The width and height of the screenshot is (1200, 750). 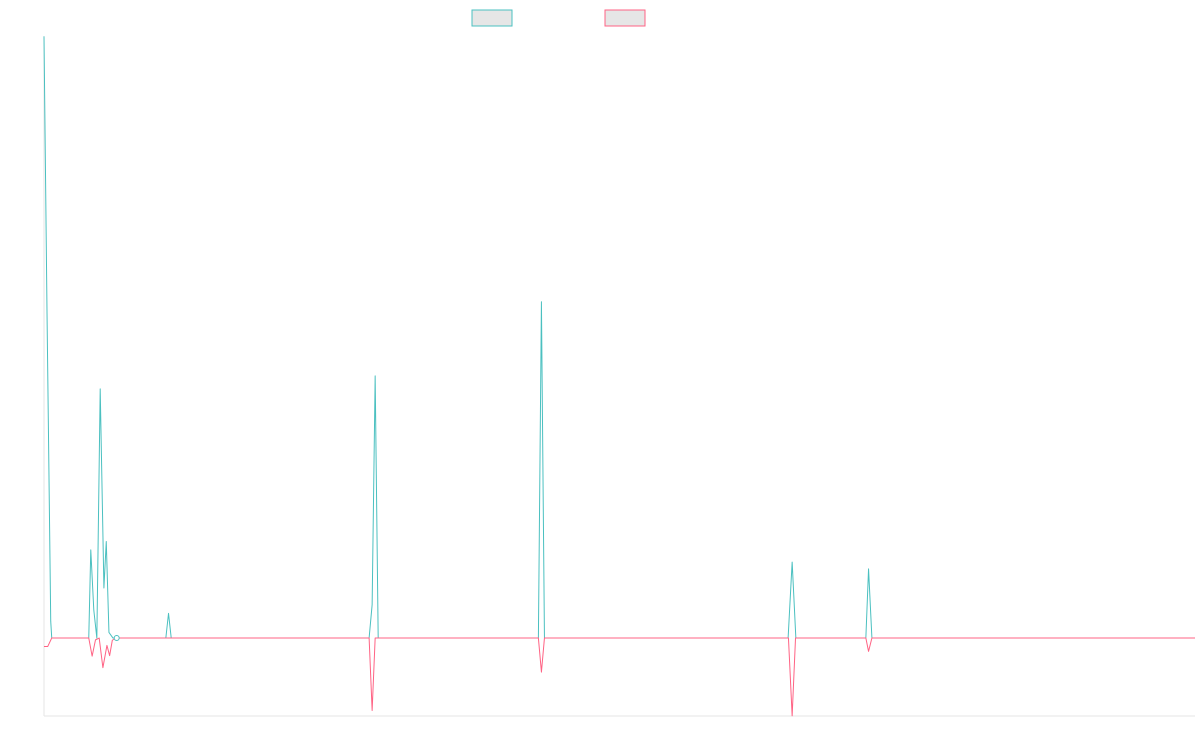 What do you see at coordinates (116, 638) in the screenshot?
I see `highlight-point` at bounding box center [116, 638].